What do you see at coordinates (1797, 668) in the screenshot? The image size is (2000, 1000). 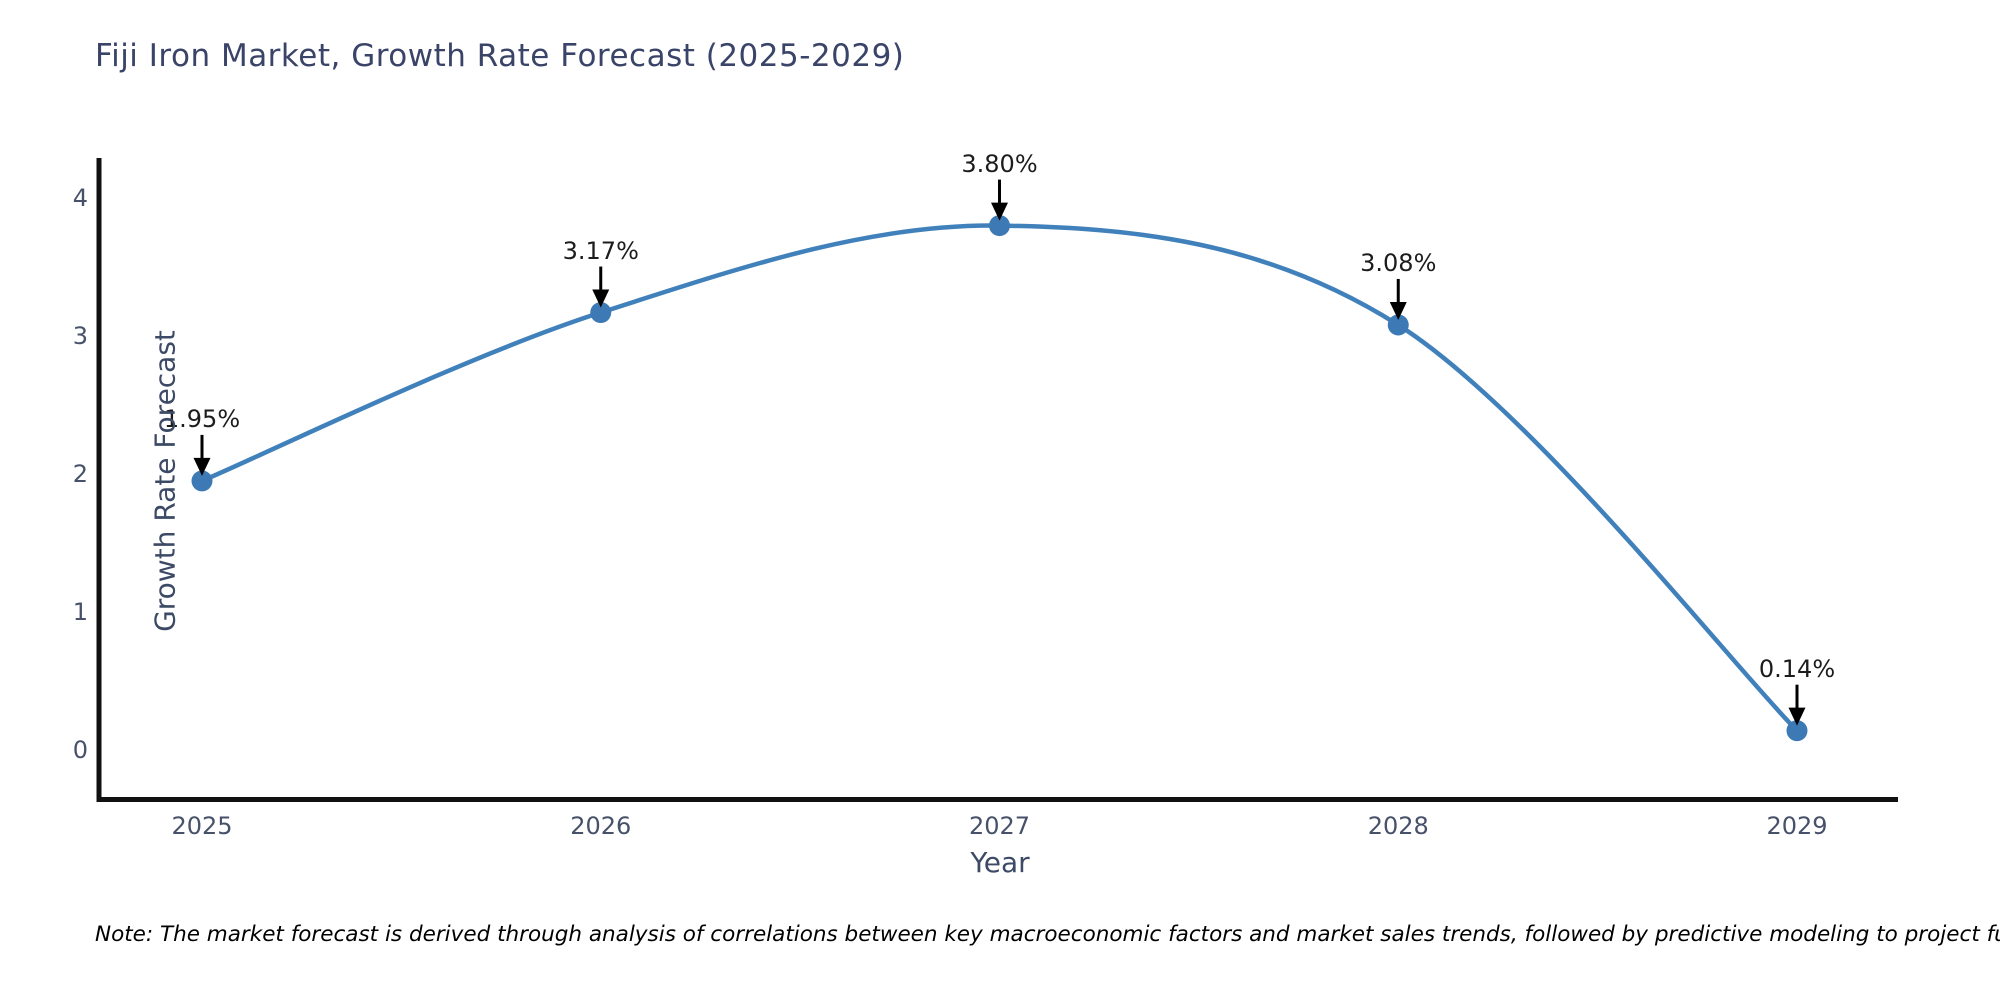 I see `point-value-label: 0.14%` at bounding box center [1797, 668].